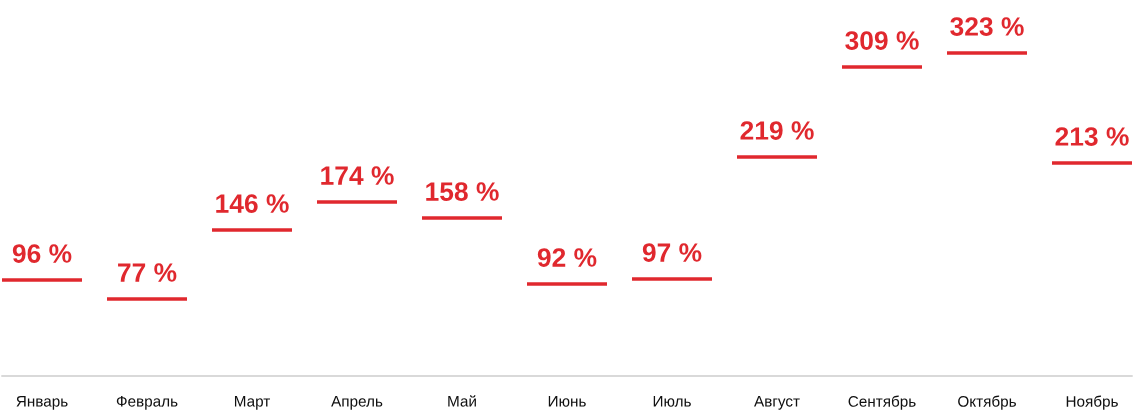  I want to click on category-label: Февраль, so click(147, 402).